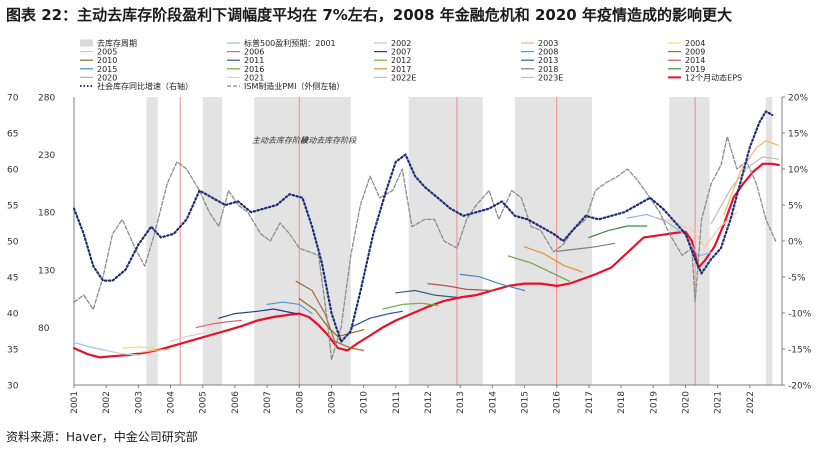 Image resolution: width=827 pixels, height=450 pixels. I want to click on legend-label: 2014, so click(695, 60).